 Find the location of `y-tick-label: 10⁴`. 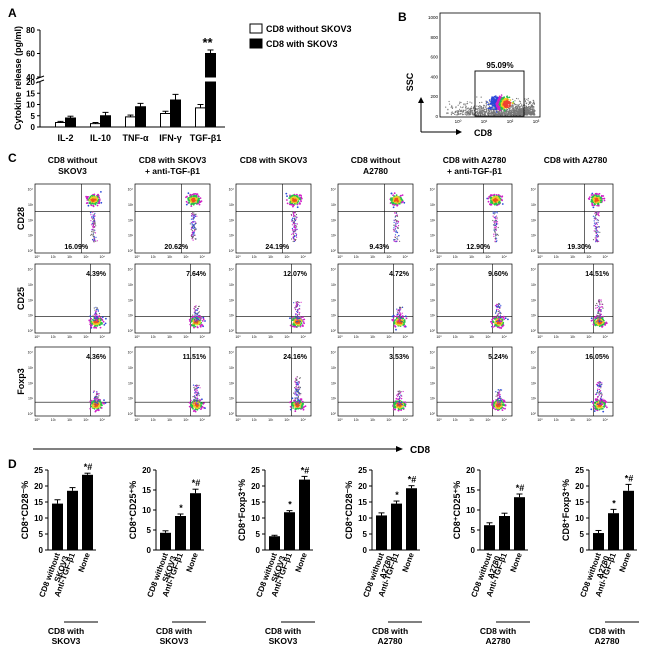

y-tick-label: 10⁴ is located at coordinates (334, 190).